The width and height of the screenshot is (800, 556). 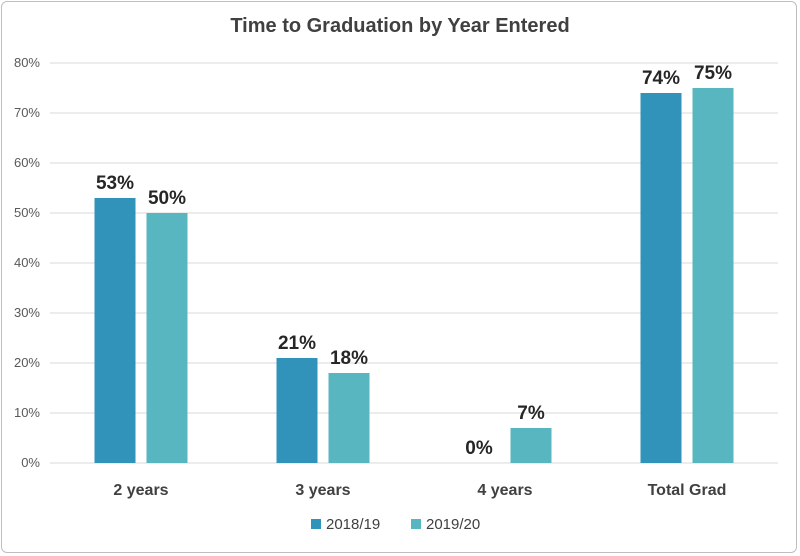 I want to click on data-label: 74%, so click(x=661, y=78).